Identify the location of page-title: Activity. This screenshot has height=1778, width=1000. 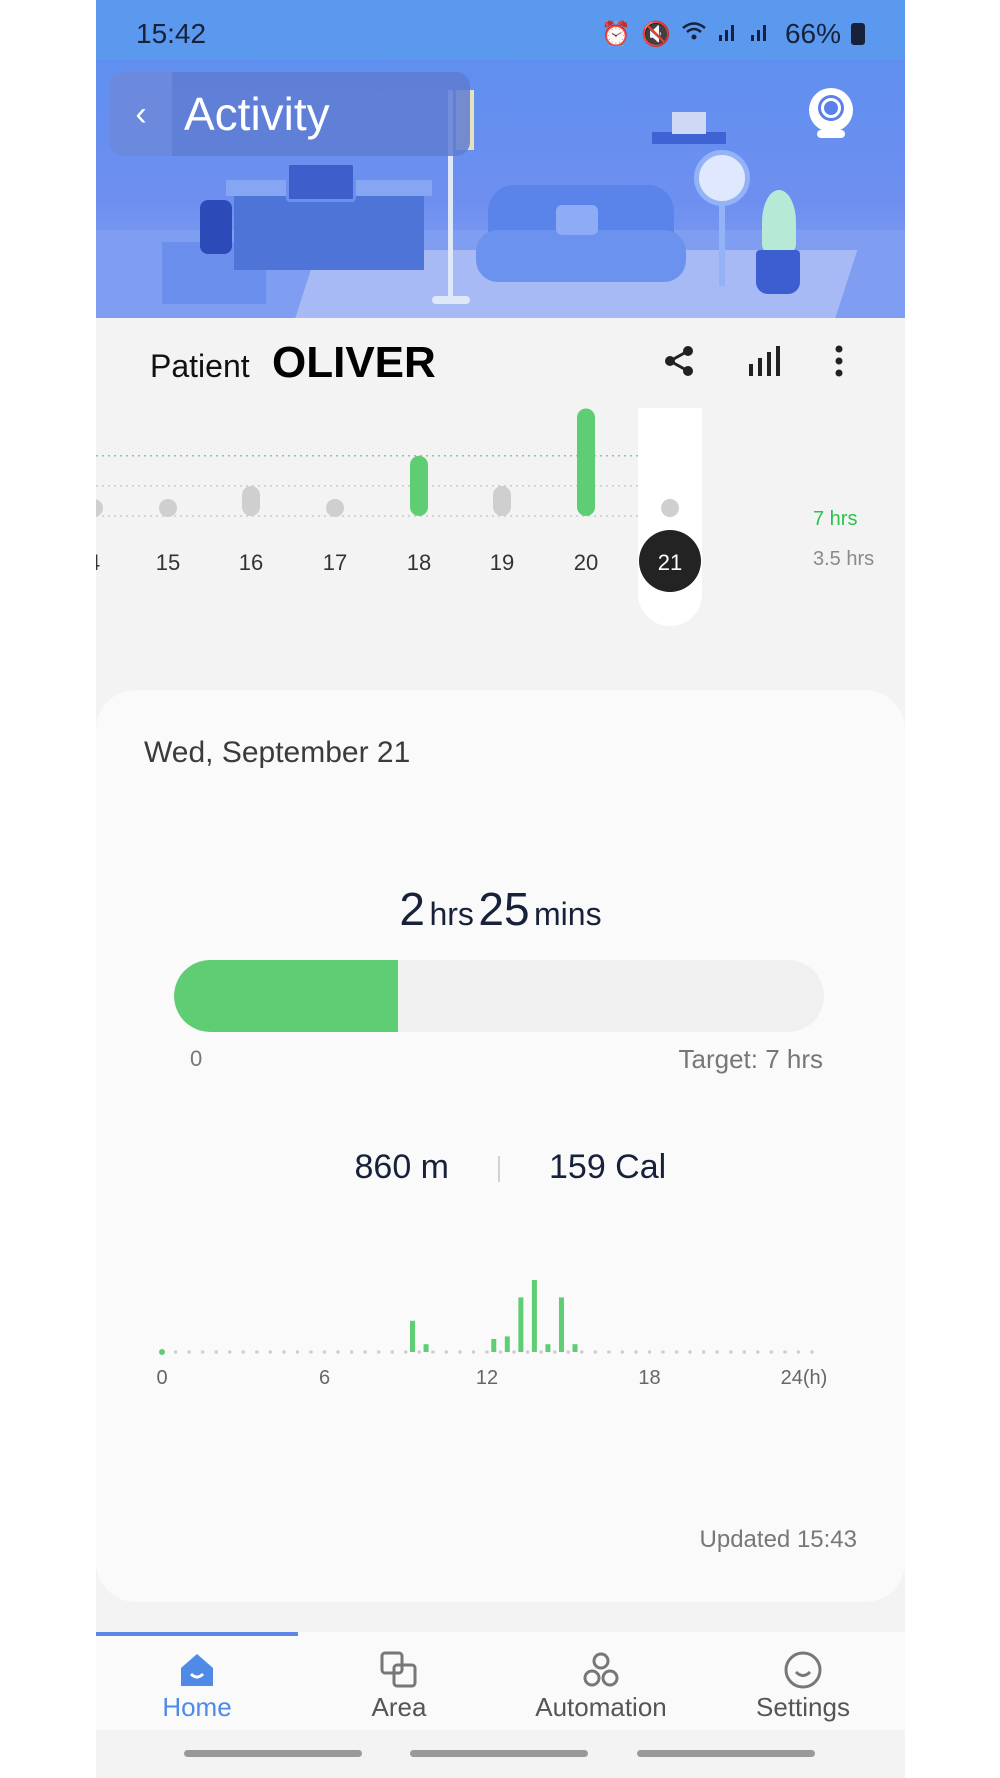
(257, 114).